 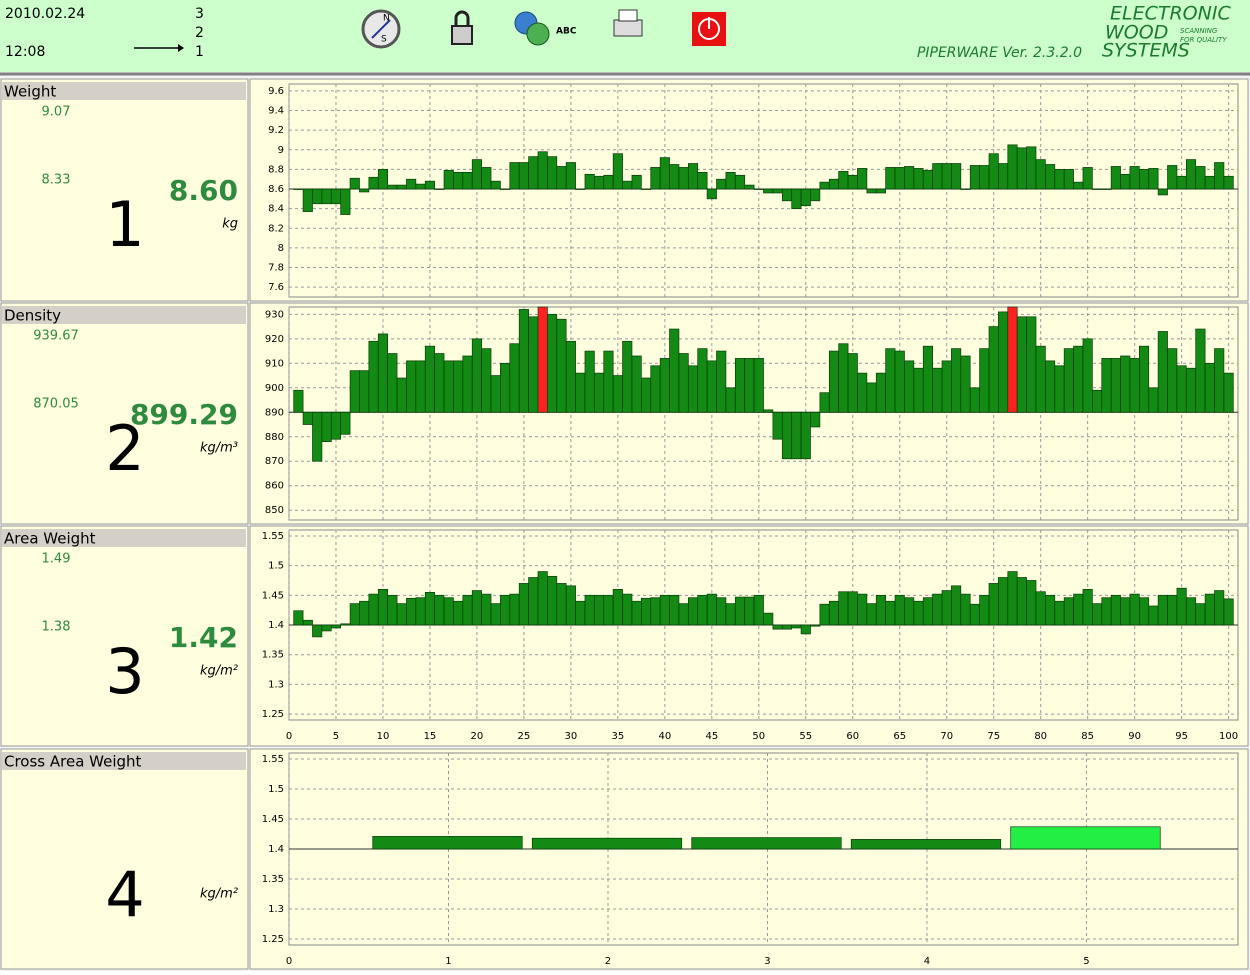 I want to click on panel-number: 4, so click(x=124, y=894).